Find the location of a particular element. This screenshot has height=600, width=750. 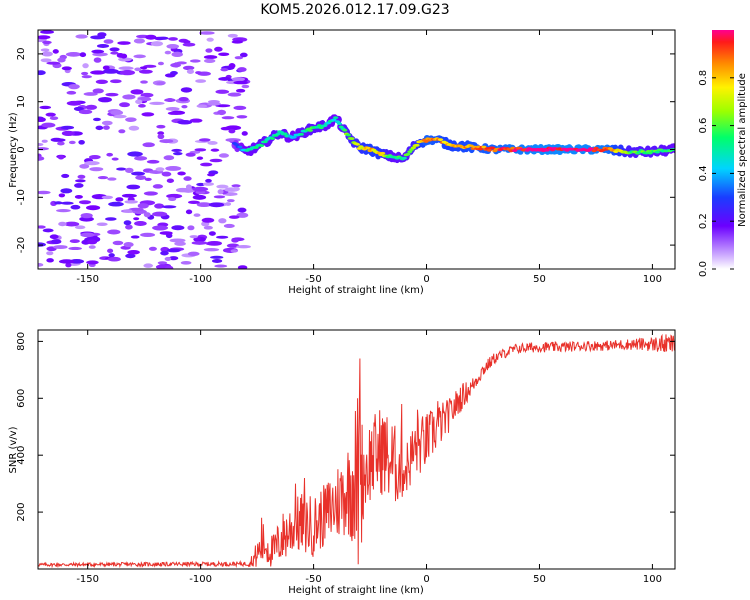

snr-y-label: SNR (v/v) is located at coordinates (13, 449).